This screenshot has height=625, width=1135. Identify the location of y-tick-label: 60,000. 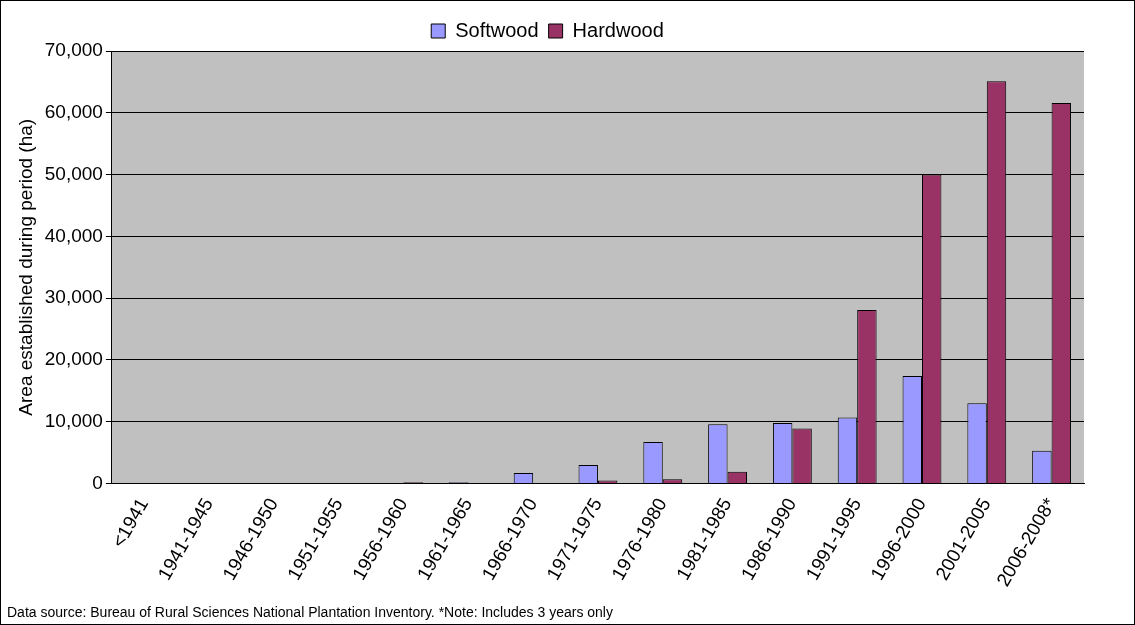
(73, 112).